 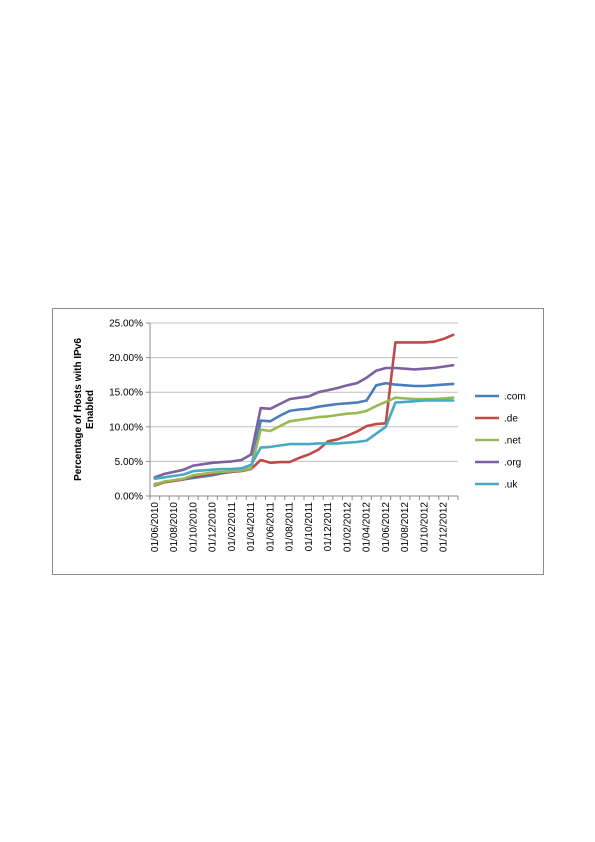 What do you see at coordinates (78, 409) in the screenshot?
I see `y-axis-label-line: Percentage of Hosts with IPv6` at bounding box center [78, 409].